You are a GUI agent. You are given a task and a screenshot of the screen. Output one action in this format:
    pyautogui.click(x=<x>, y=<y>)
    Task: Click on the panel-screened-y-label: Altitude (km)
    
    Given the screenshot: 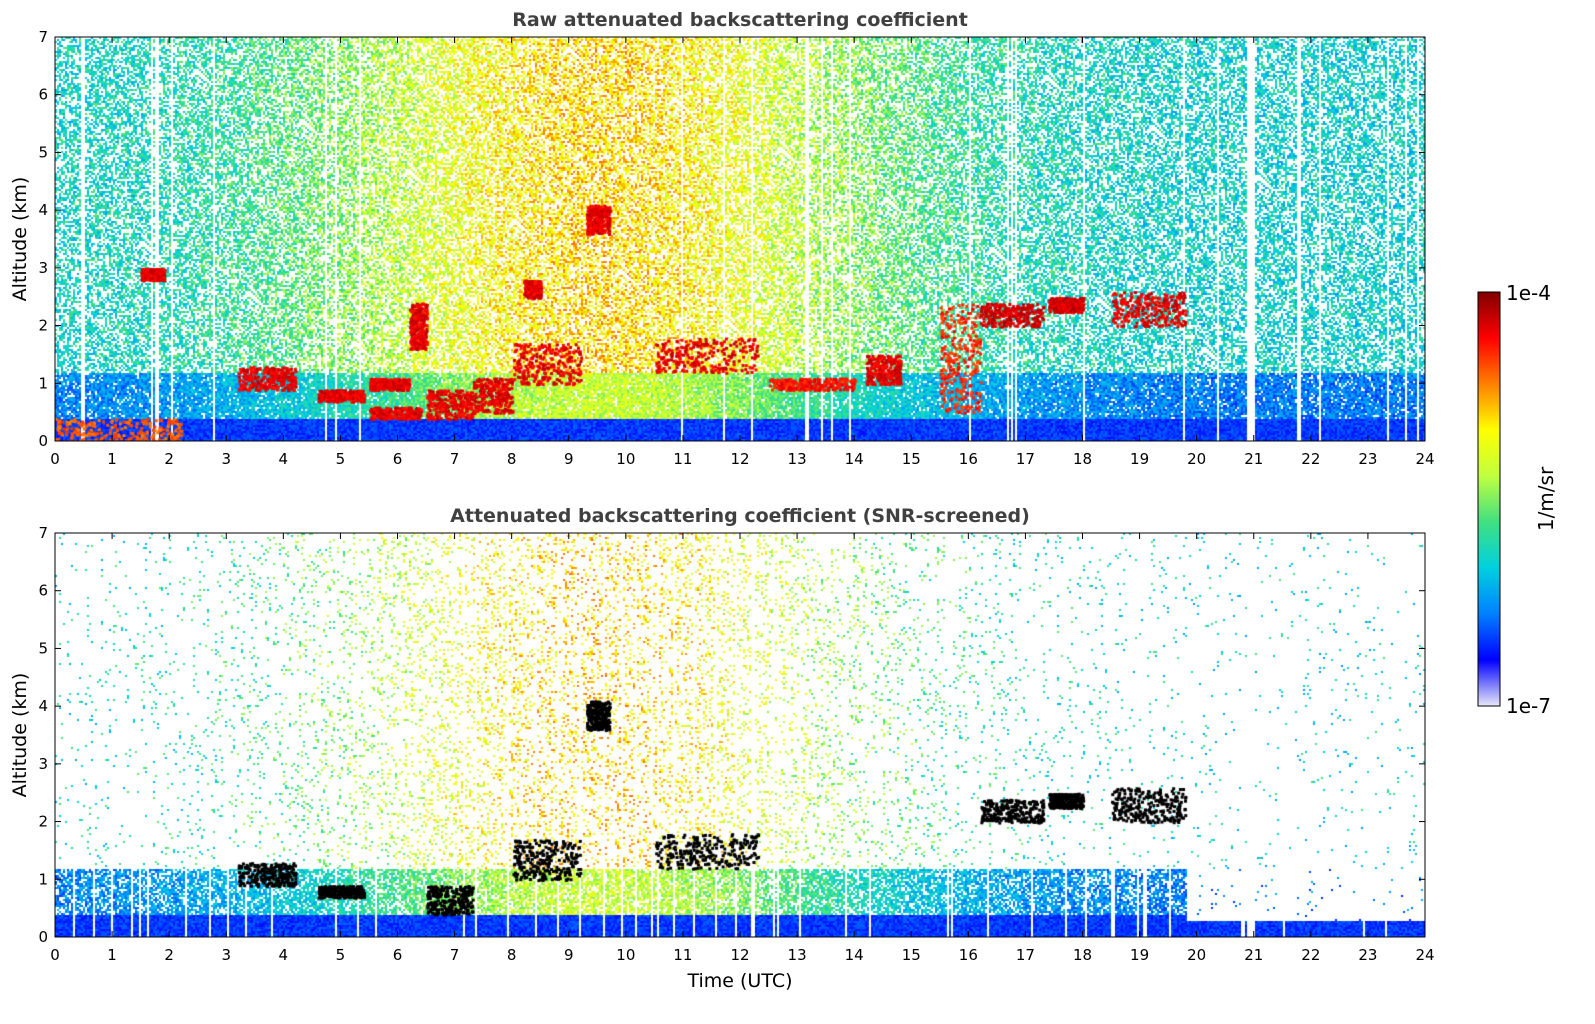 What is the action you would take?
    pyautogui.click(x=20, y=735)
    